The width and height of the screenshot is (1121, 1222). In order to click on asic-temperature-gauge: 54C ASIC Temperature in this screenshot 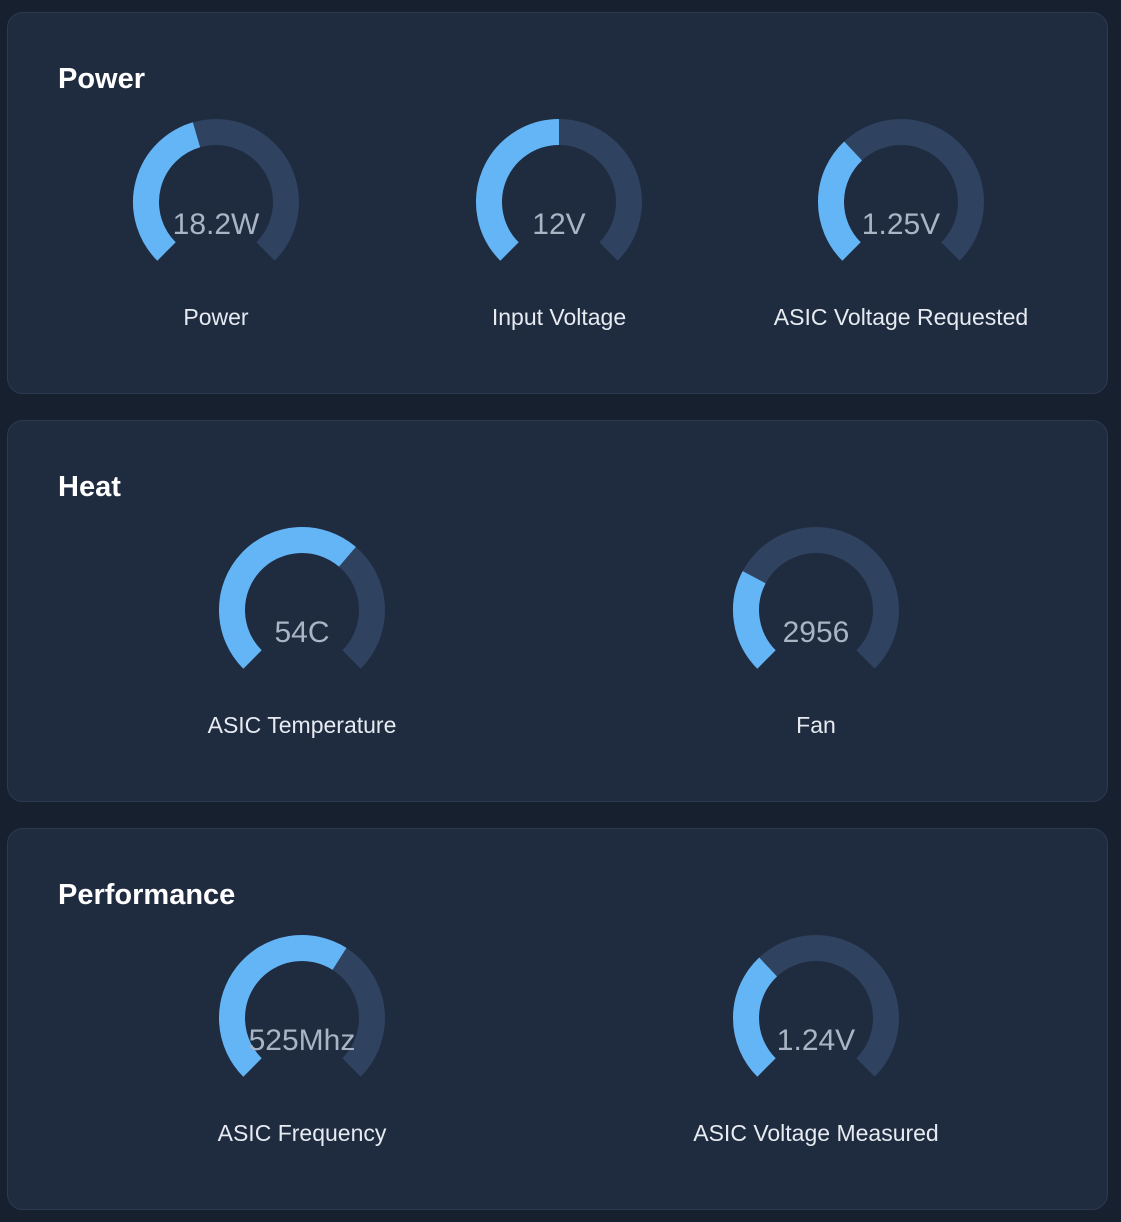, I will do `click(302, 636)`.